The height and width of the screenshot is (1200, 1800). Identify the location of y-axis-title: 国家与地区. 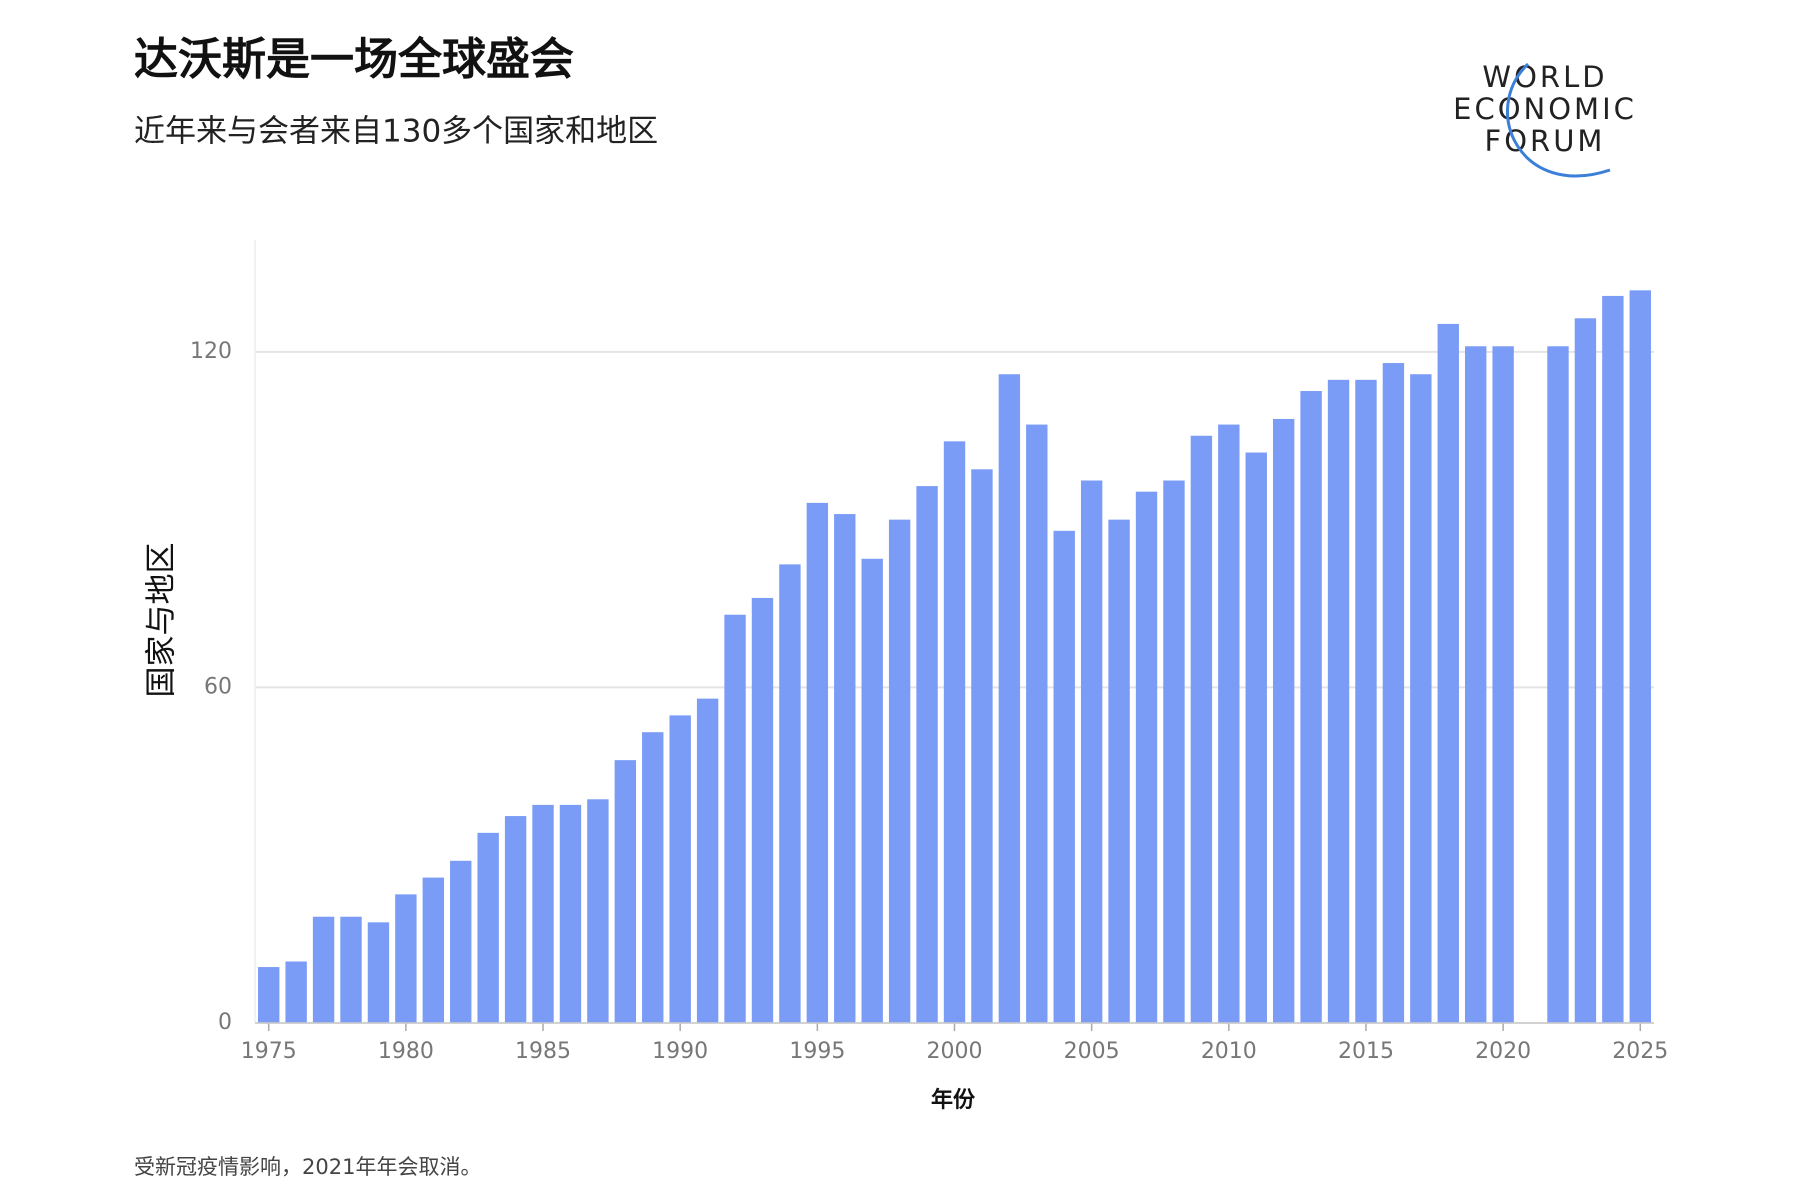
(162, 620).